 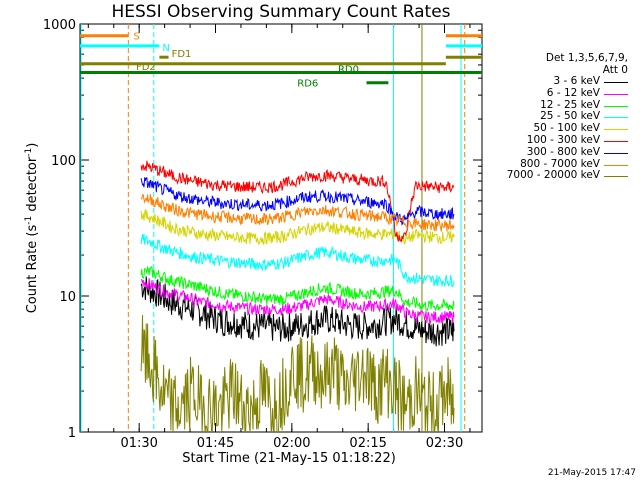 I want to click on legend-entry: 300 - 800 keV, so click(x=563, y=152).